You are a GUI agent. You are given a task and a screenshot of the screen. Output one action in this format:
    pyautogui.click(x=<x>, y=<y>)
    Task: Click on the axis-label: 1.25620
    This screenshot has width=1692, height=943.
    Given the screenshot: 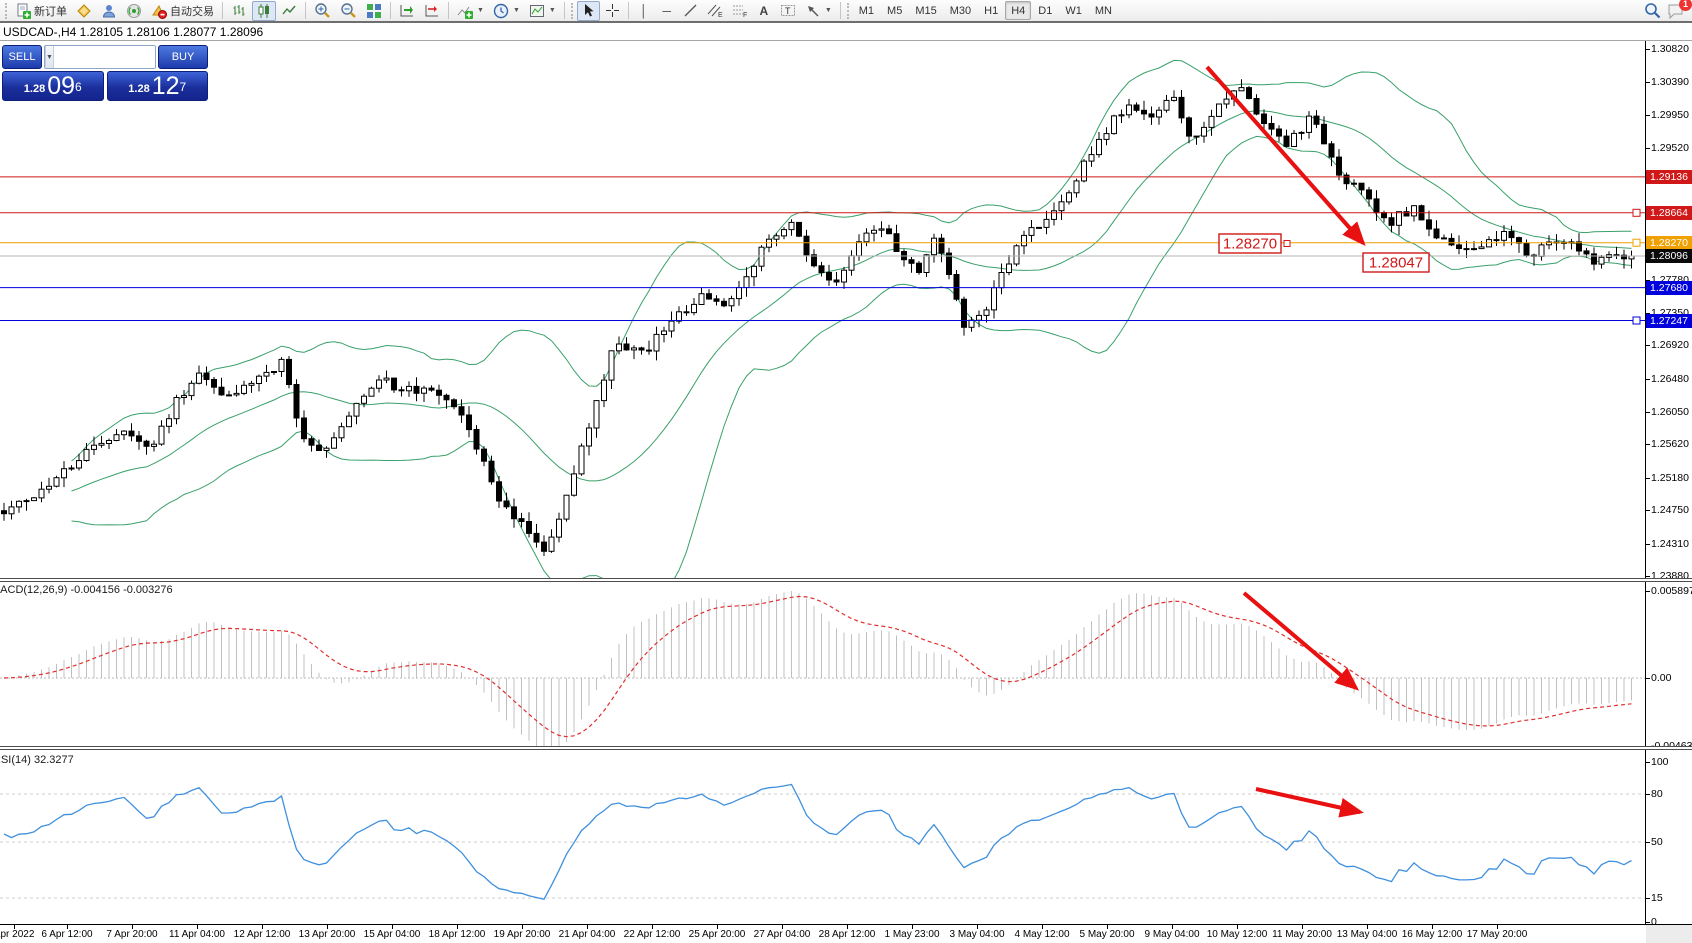 What is the action you would take?
    pyautogui.click(x=1670, y=444)
    